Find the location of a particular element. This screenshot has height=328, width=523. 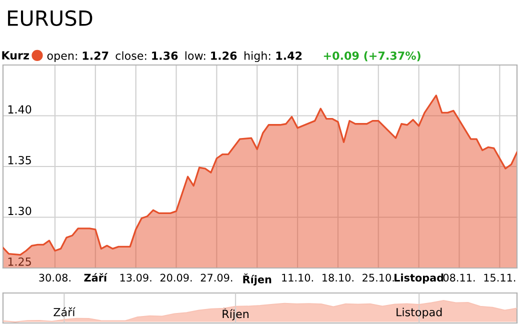

chart-title: EURUSD is located at coordinates (50, 18).